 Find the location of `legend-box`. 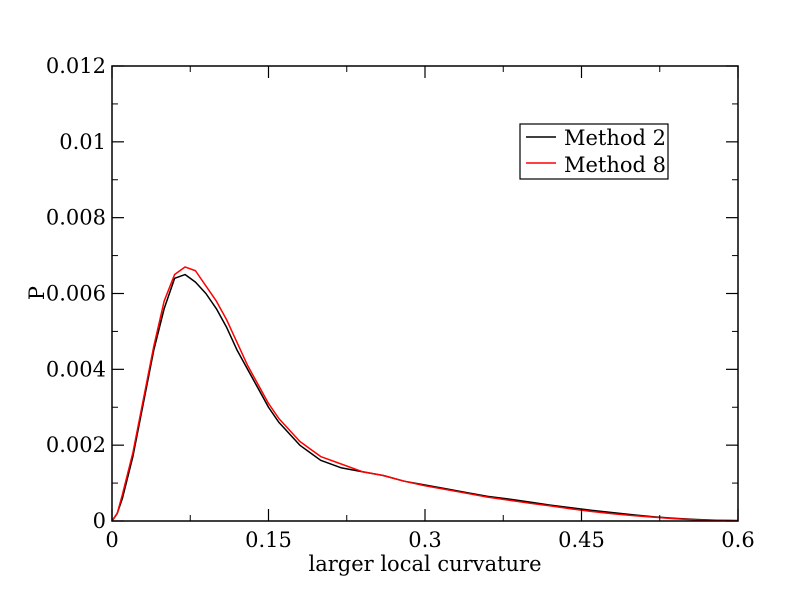

legend-box is located at coordinates (594, 151).